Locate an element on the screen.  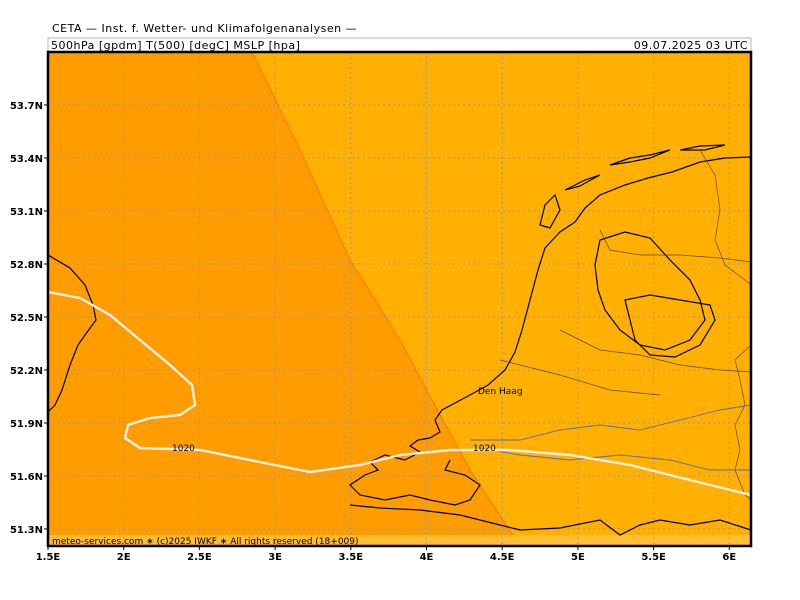
x-tick-label: 5E is located at coordinates (578, 557).